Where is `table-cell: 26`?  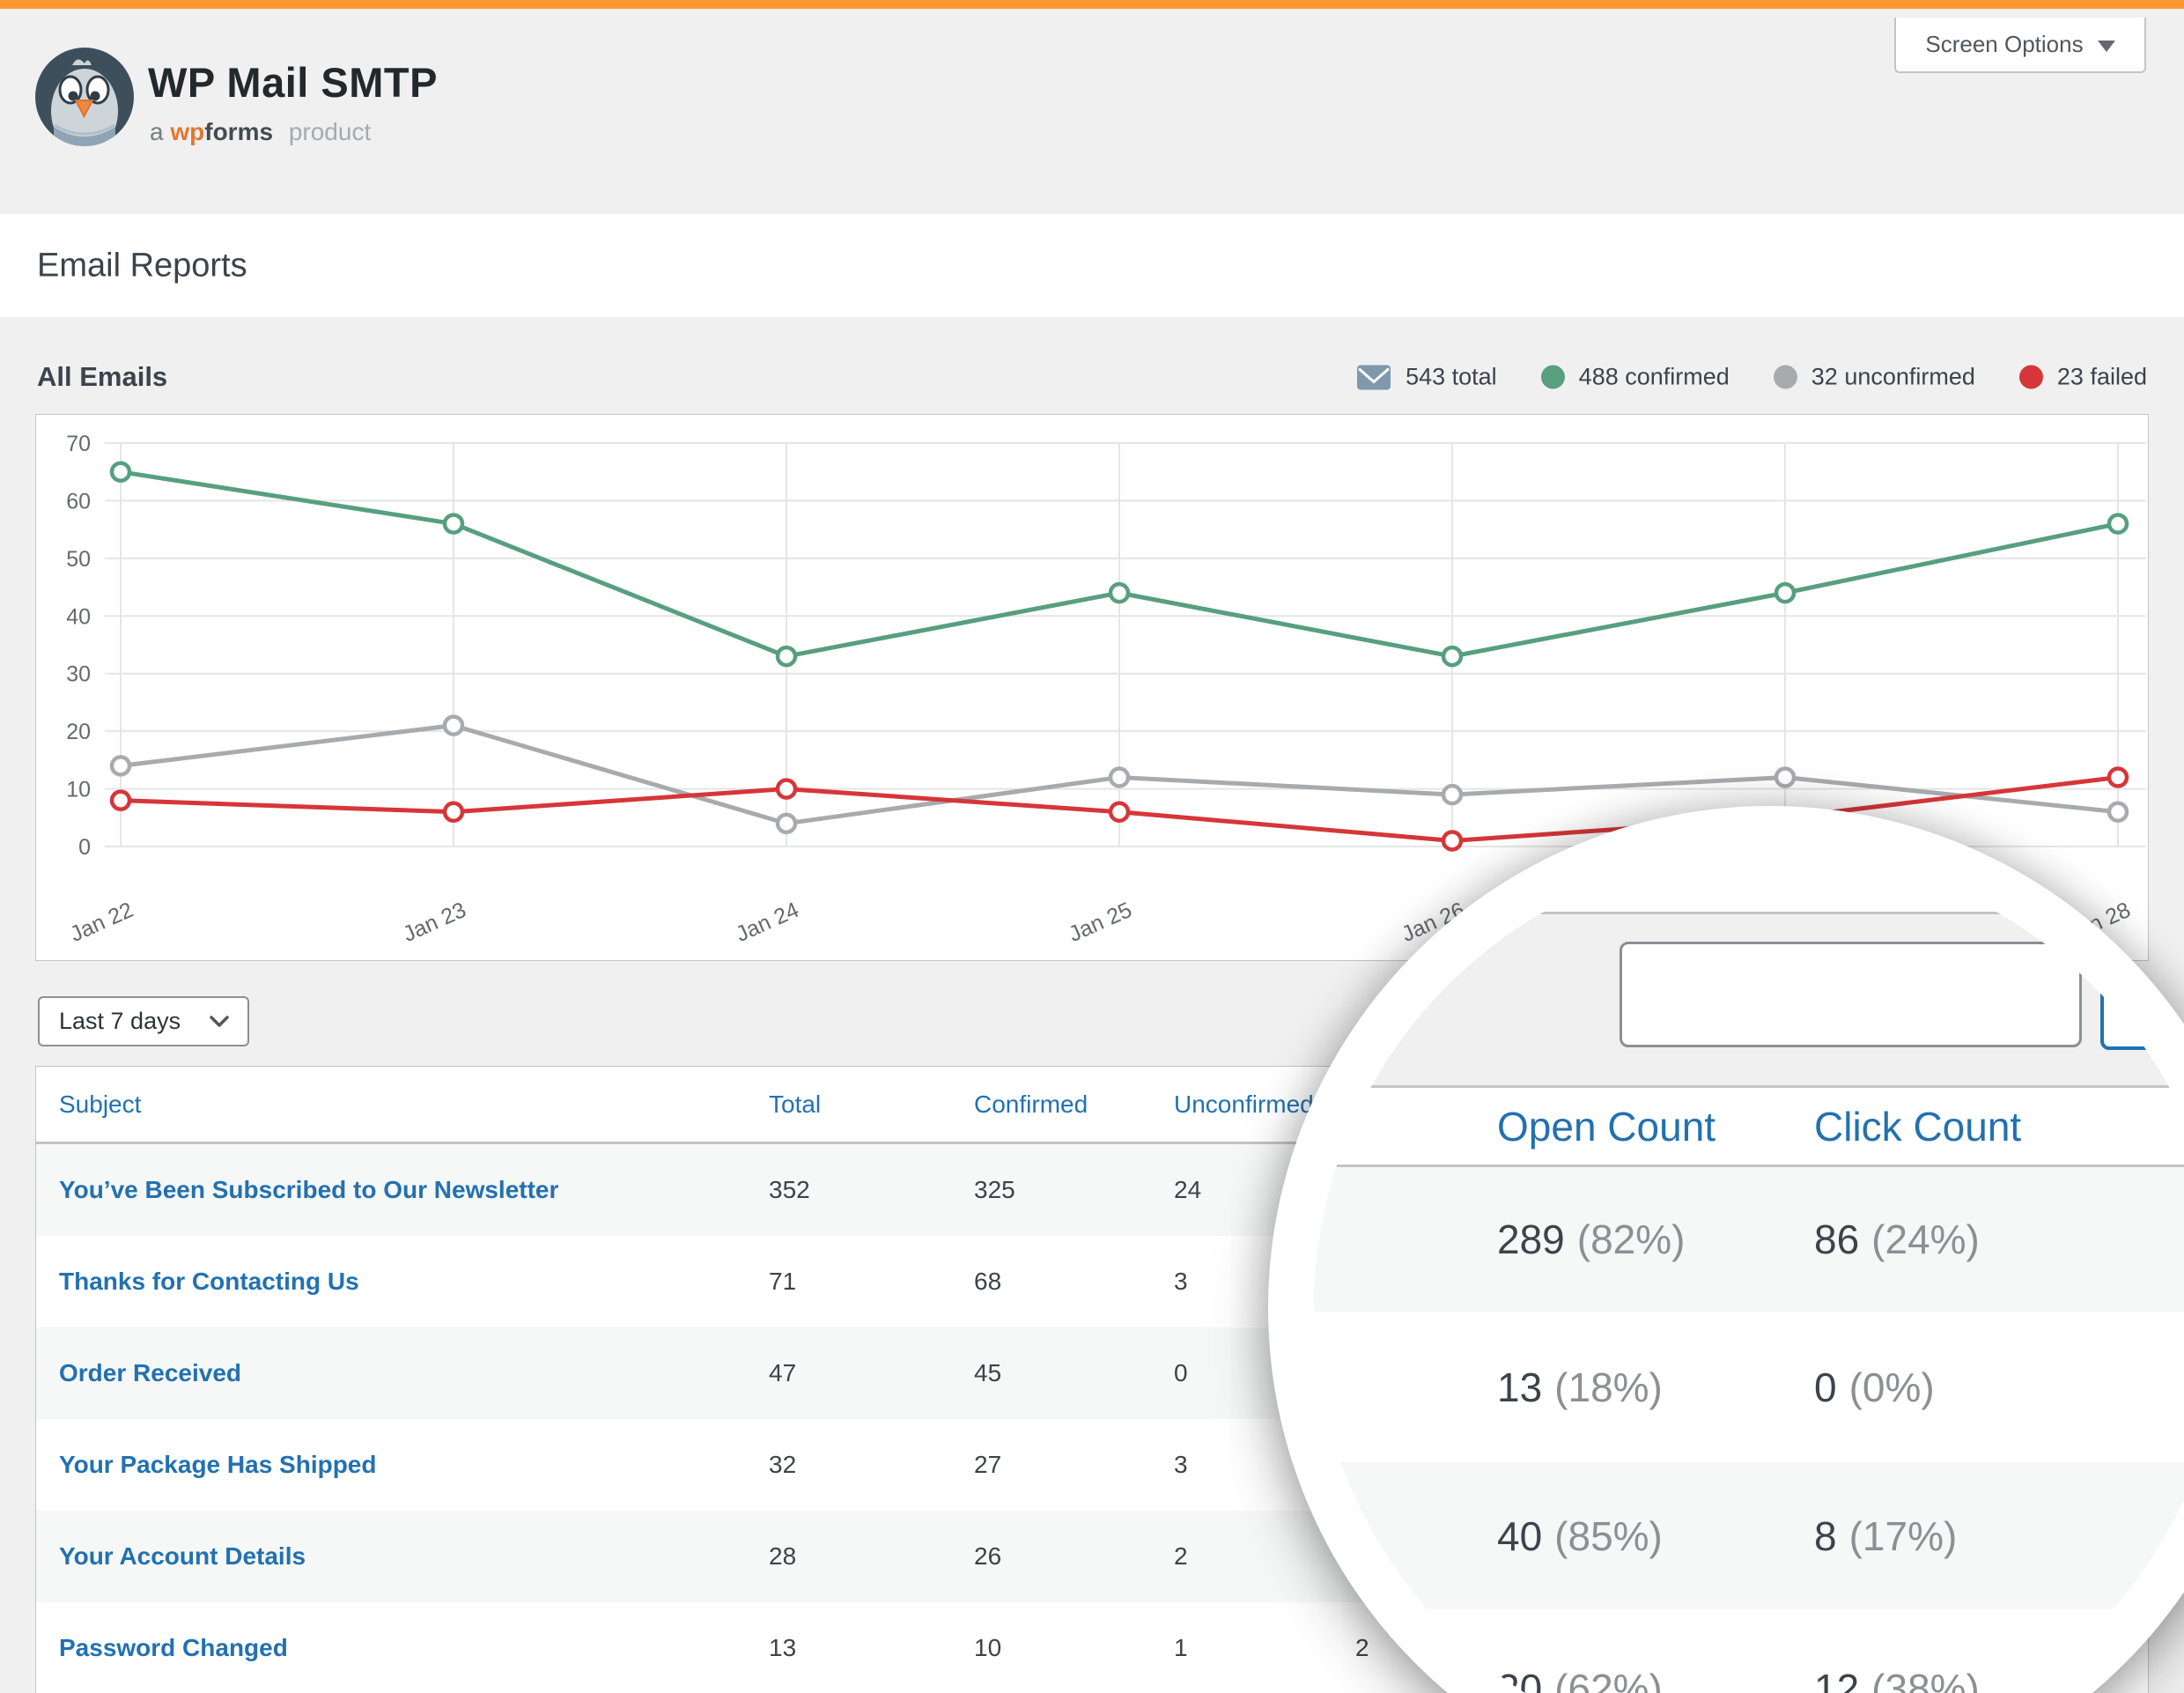
table-cell: 26 is located at coordinates (988, 1556).